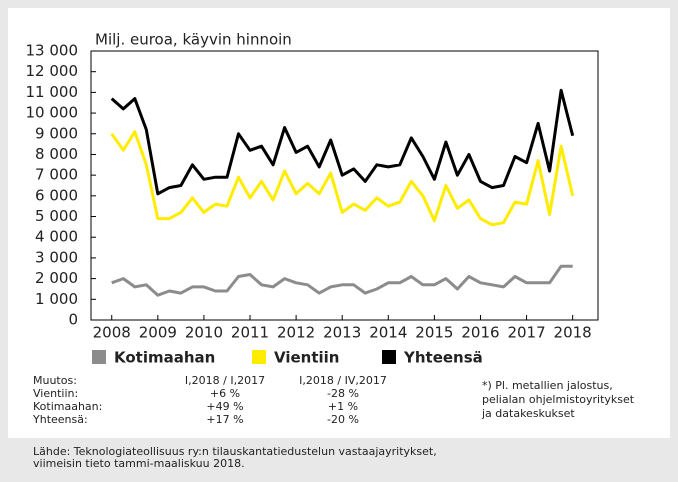  Describe the element at coordinates (573, 333) in the screenshot. I see `x-tick-label: 2018` at that location.